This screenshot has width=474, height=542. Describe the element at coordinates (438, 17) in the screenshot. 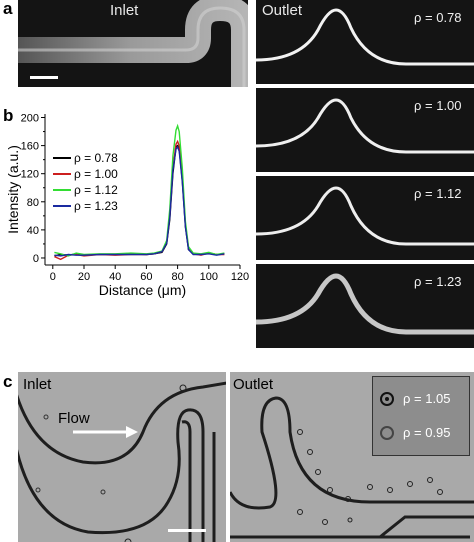

I see `outlet-rho-label-1: ρ = 0.78` at that location.